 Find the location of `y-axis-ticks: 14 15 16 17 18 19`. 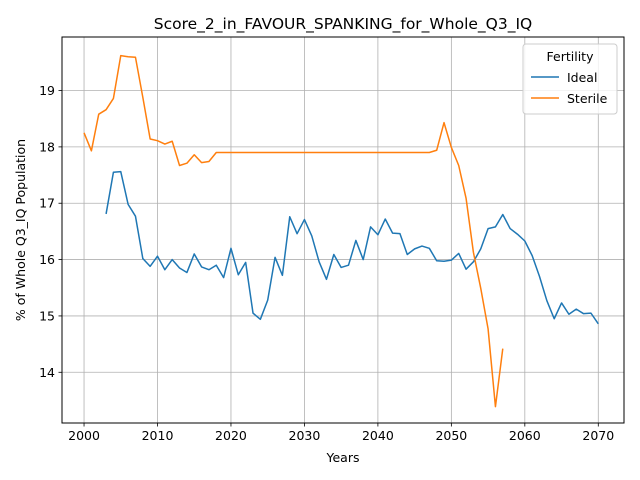

y-axis-ticks: 14 15 16 17 18 19 is located at coordinates (50, 231).